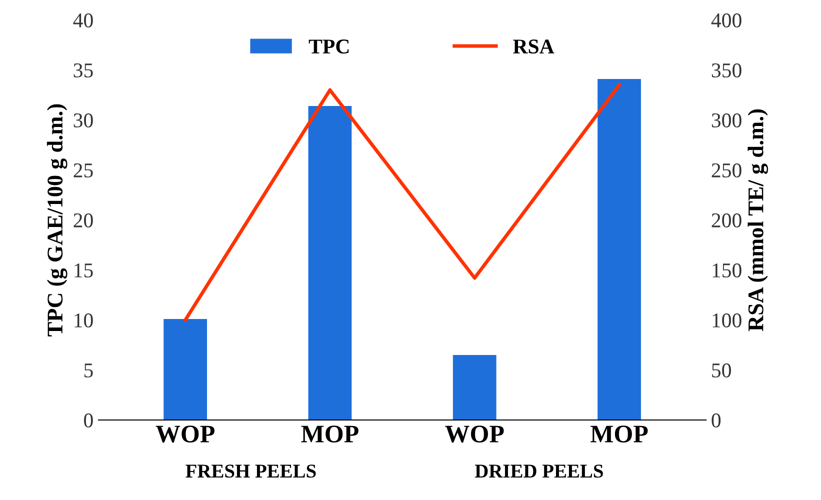 This screenshot has width=821, height=500. What do you see at coordinates (88, 420) in the screenshot?
I see `y-tick-label: 0` at bounding box center [88, 420].